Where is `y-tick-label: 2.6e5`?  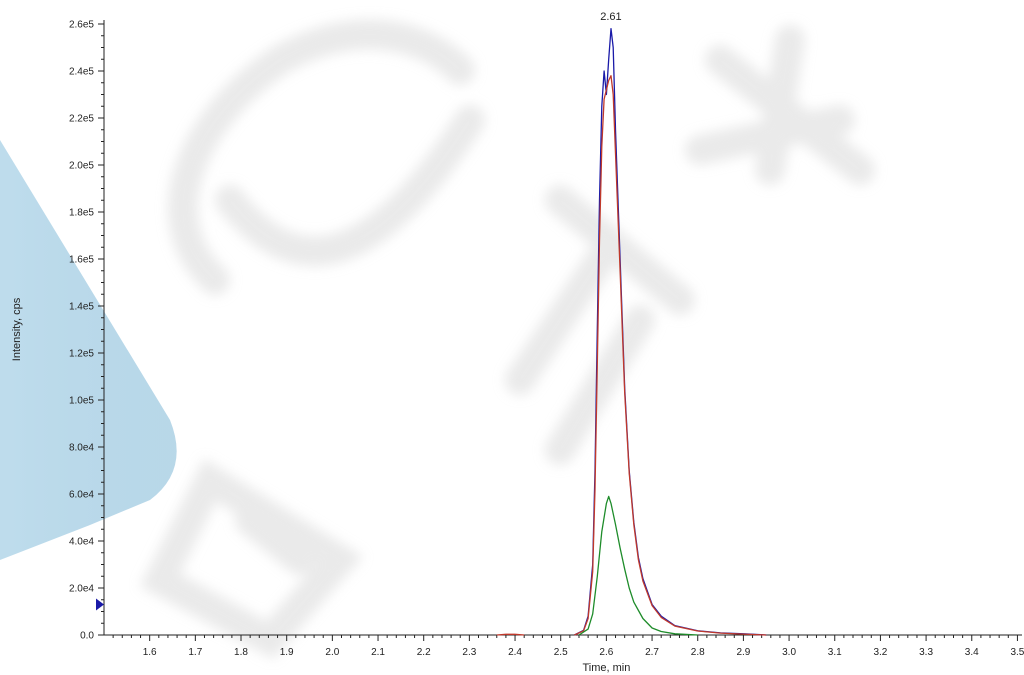 y-tick-label: 2.6e5 is located at coordinates (81, 25).